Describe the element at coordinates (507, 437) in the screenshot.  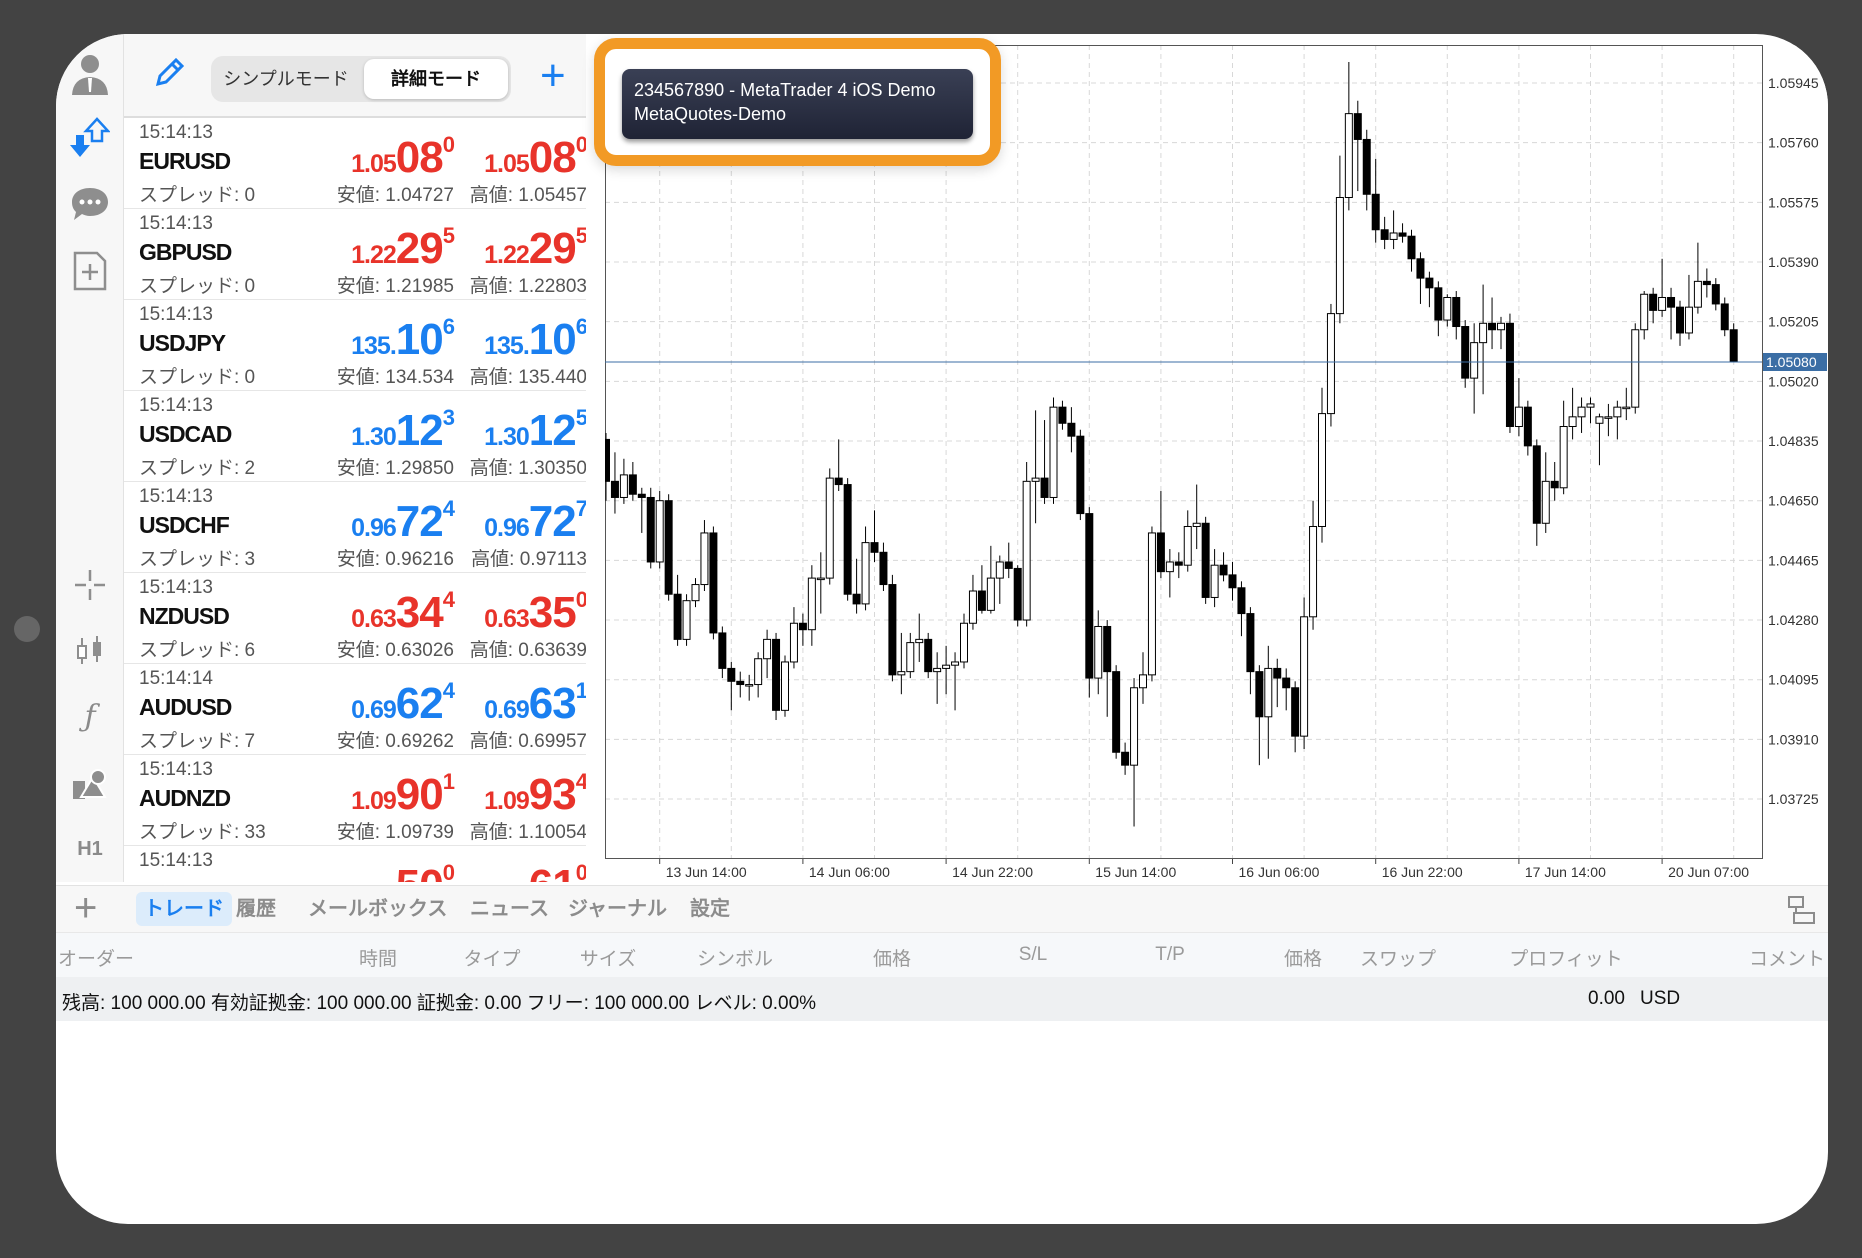
I see `ask-price-prefix: 1.30` at that location.